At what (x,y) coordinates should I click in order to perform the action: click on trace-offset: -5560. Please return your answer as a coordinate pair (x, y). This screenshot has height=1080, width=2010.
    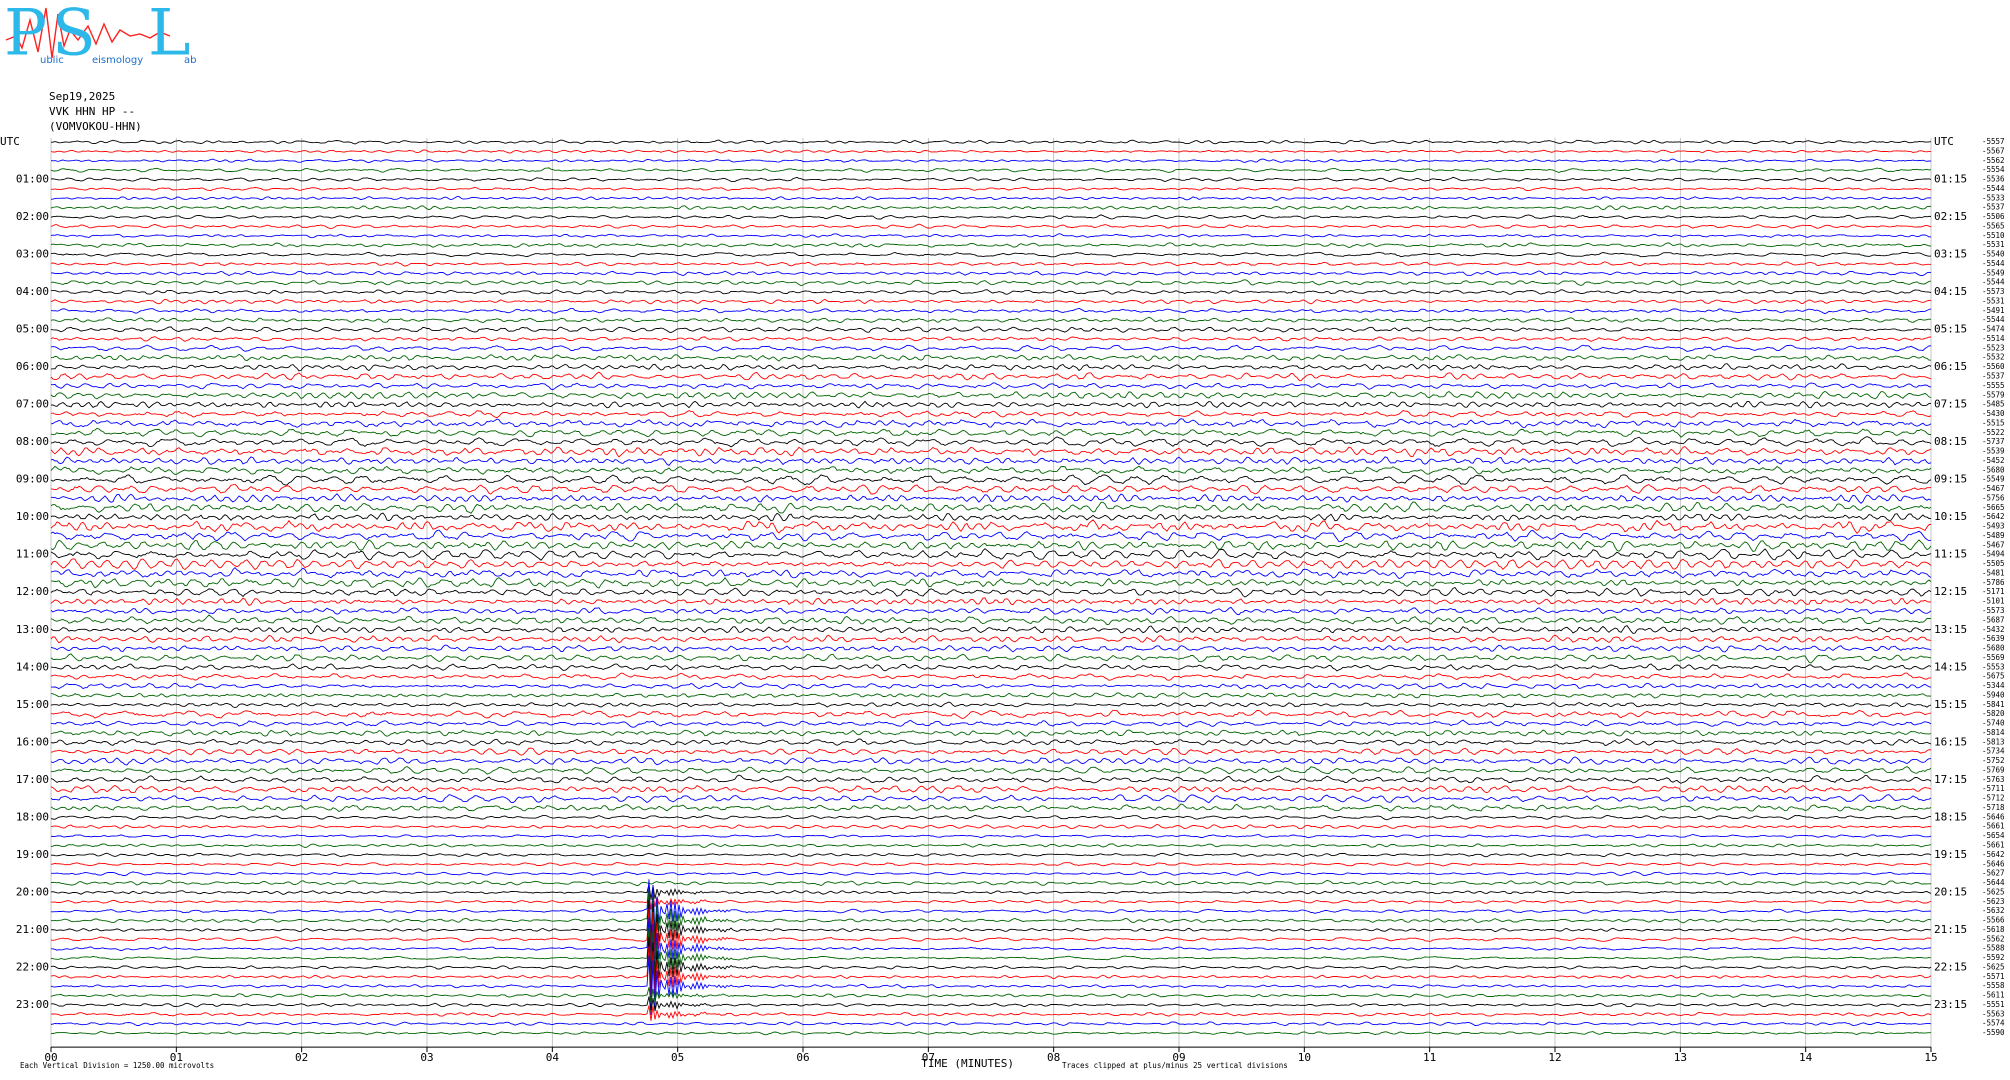
    Looking at the image, I should click on (1993, 366).